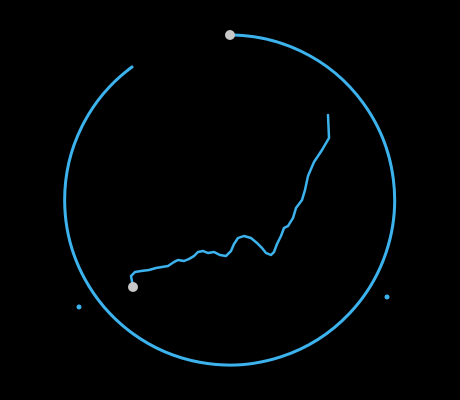 The image size is (460, 400). What do you see at coordinates (230, 35) in the screenshot?
I see `arc-start-dot` at bounding box center [230, 35].